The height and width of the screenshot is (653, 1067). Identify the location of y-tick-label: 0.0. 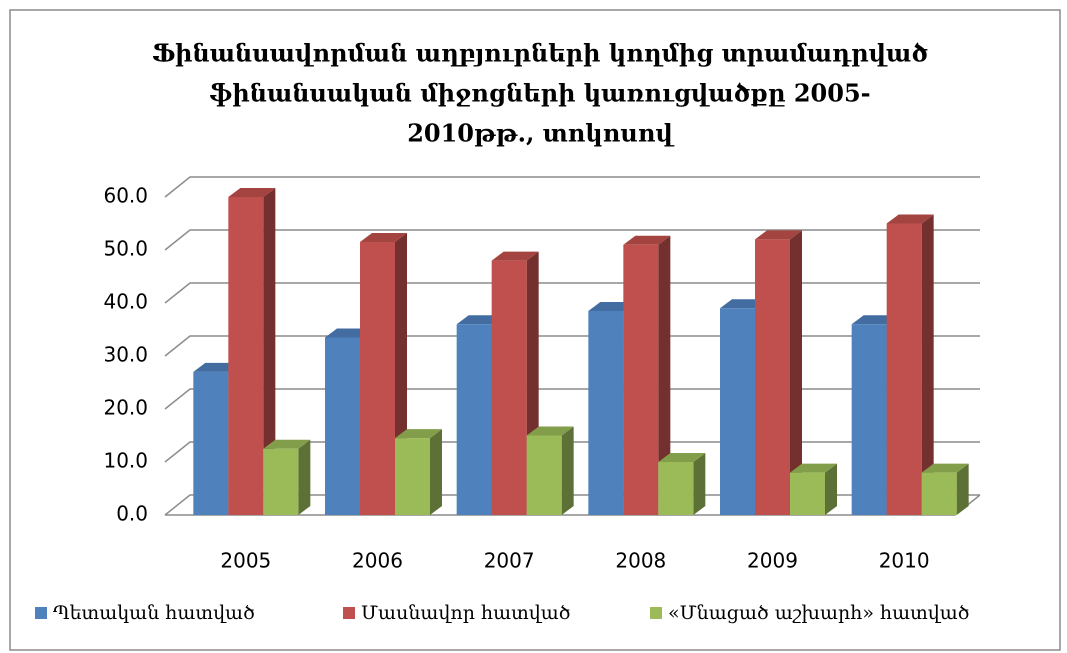
(132, 514).